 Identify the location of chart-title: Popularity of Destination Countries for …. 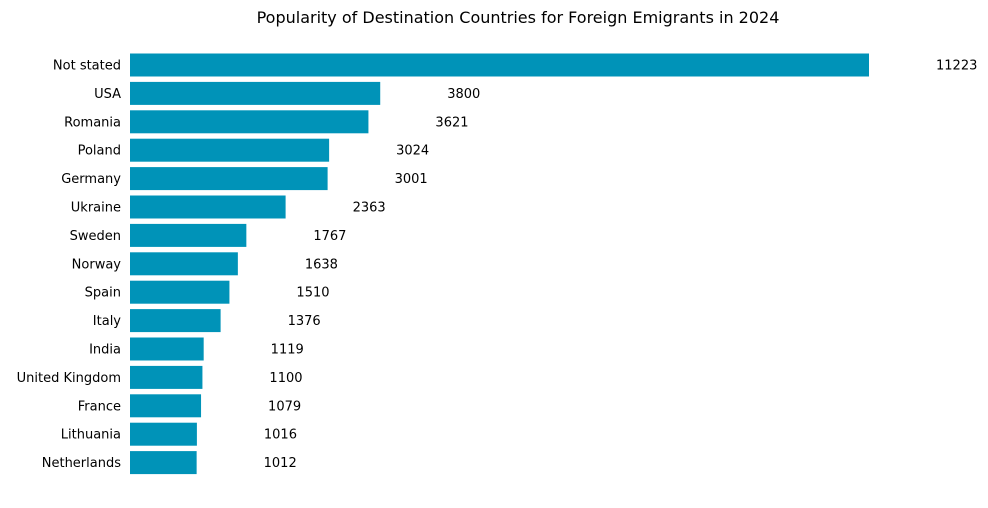
(518, 17).